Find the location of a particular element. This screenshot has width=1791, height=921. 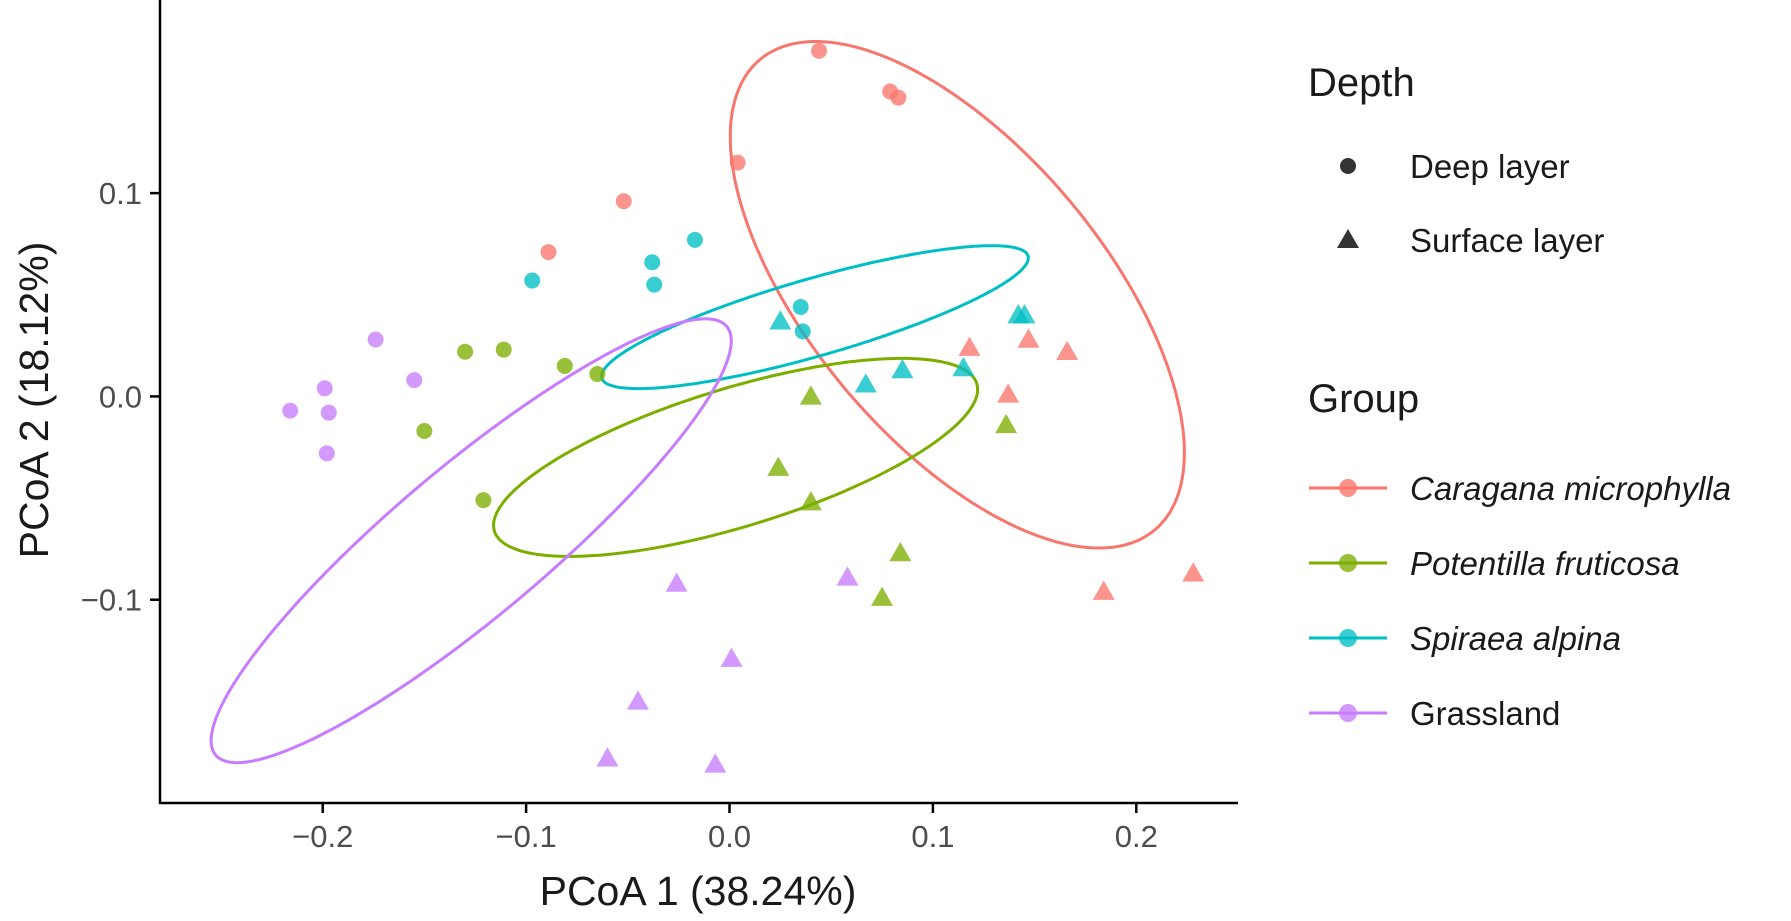

y-tick-label: −0.1 is located at coordinates (111, 600).